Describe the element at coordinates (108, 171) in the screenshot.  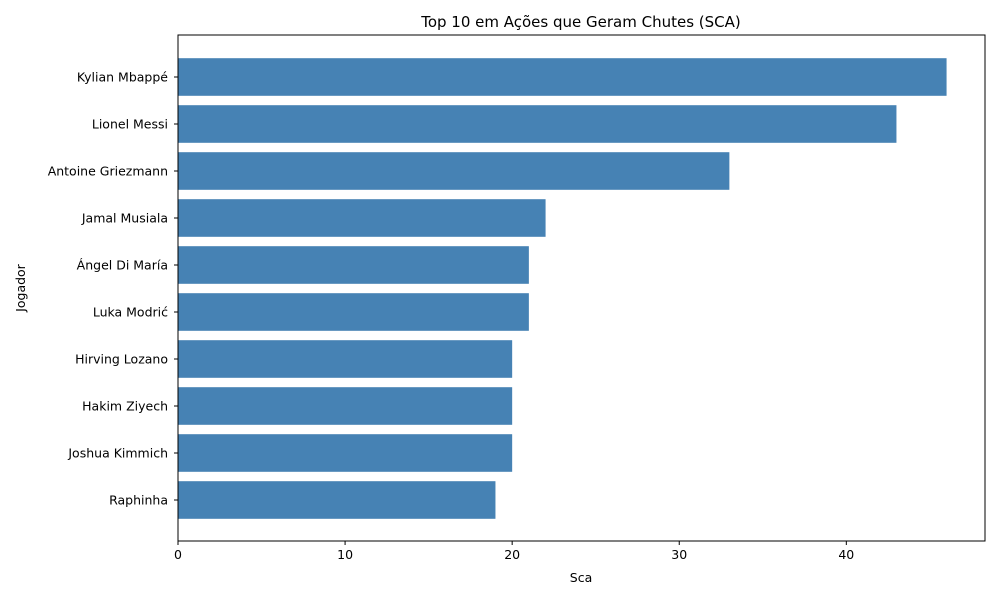
I see `y-tick-label: Antoine Griezmann` at that location.